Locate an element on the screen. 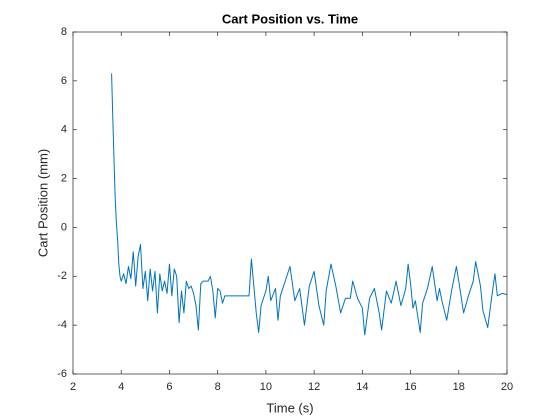  y-tick-label: 2 is located at coordinates (64, 178).